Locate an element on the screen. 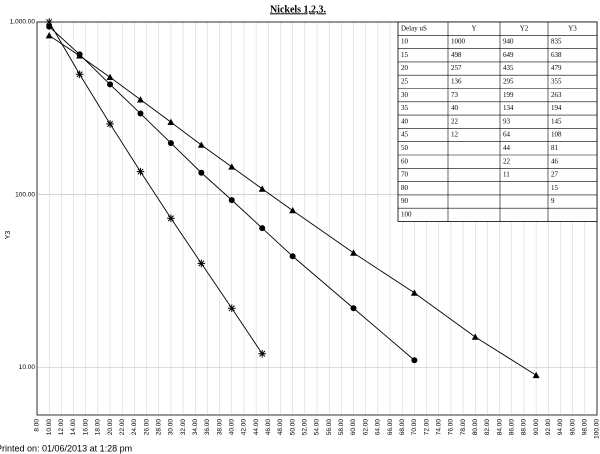 This screenshot has height=454, width=600. x-tick-label: 72.00 is located at coordinates (426, 427).